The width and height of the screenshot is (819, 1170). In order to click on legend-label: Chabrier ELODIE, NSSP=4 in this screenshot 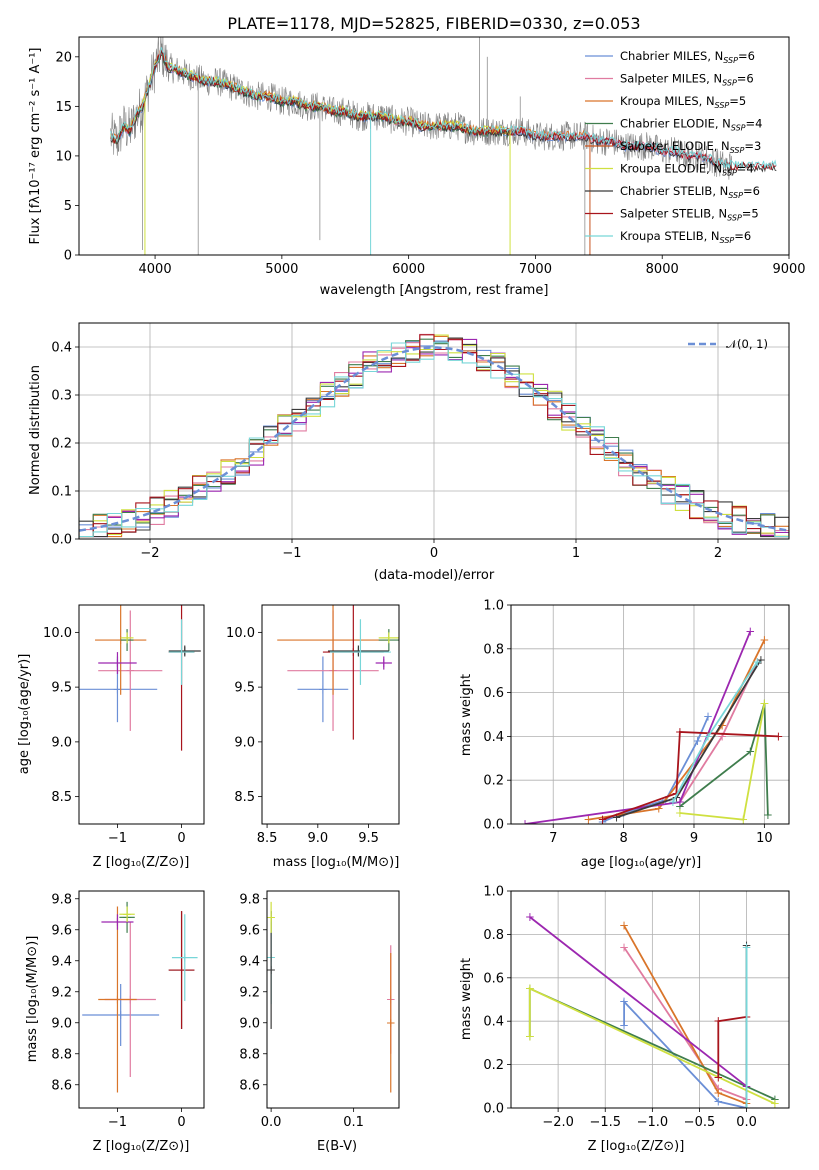, I will do `click(691, 125)`.